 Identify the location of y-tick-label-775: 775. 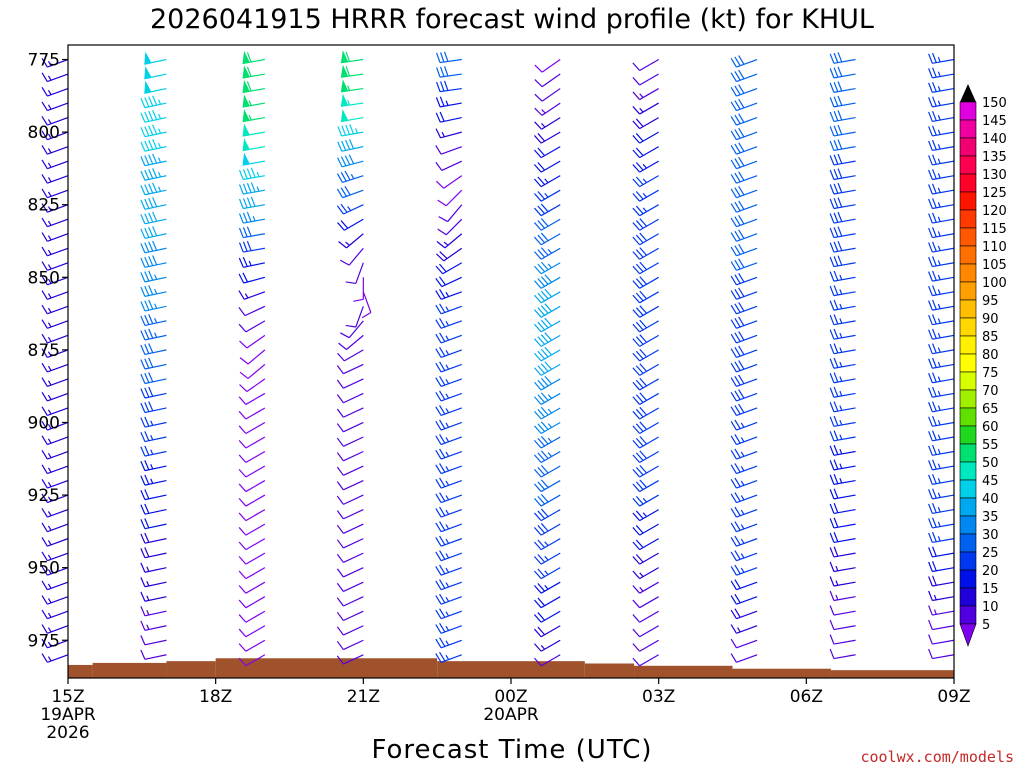
(44, 61).